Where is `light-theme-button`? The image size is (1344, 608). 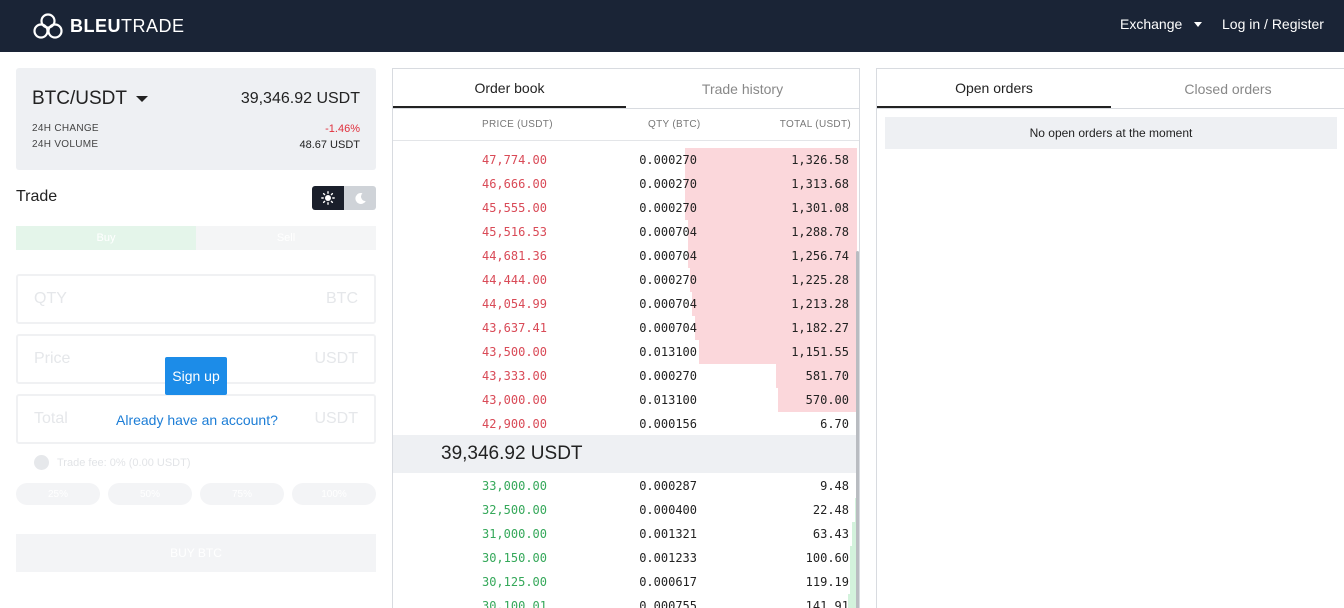
light-theme-button is located at coordinates (328, 198).